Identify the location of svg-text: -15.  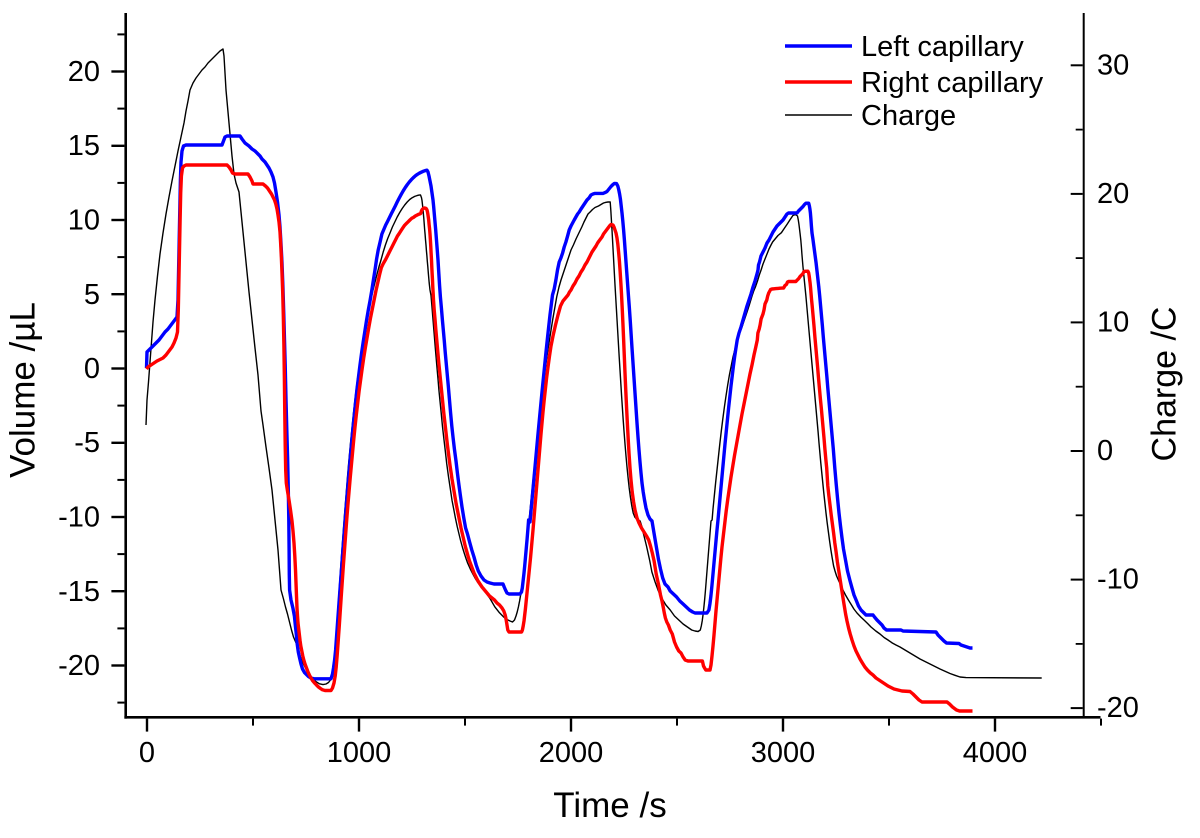
(79, 592).